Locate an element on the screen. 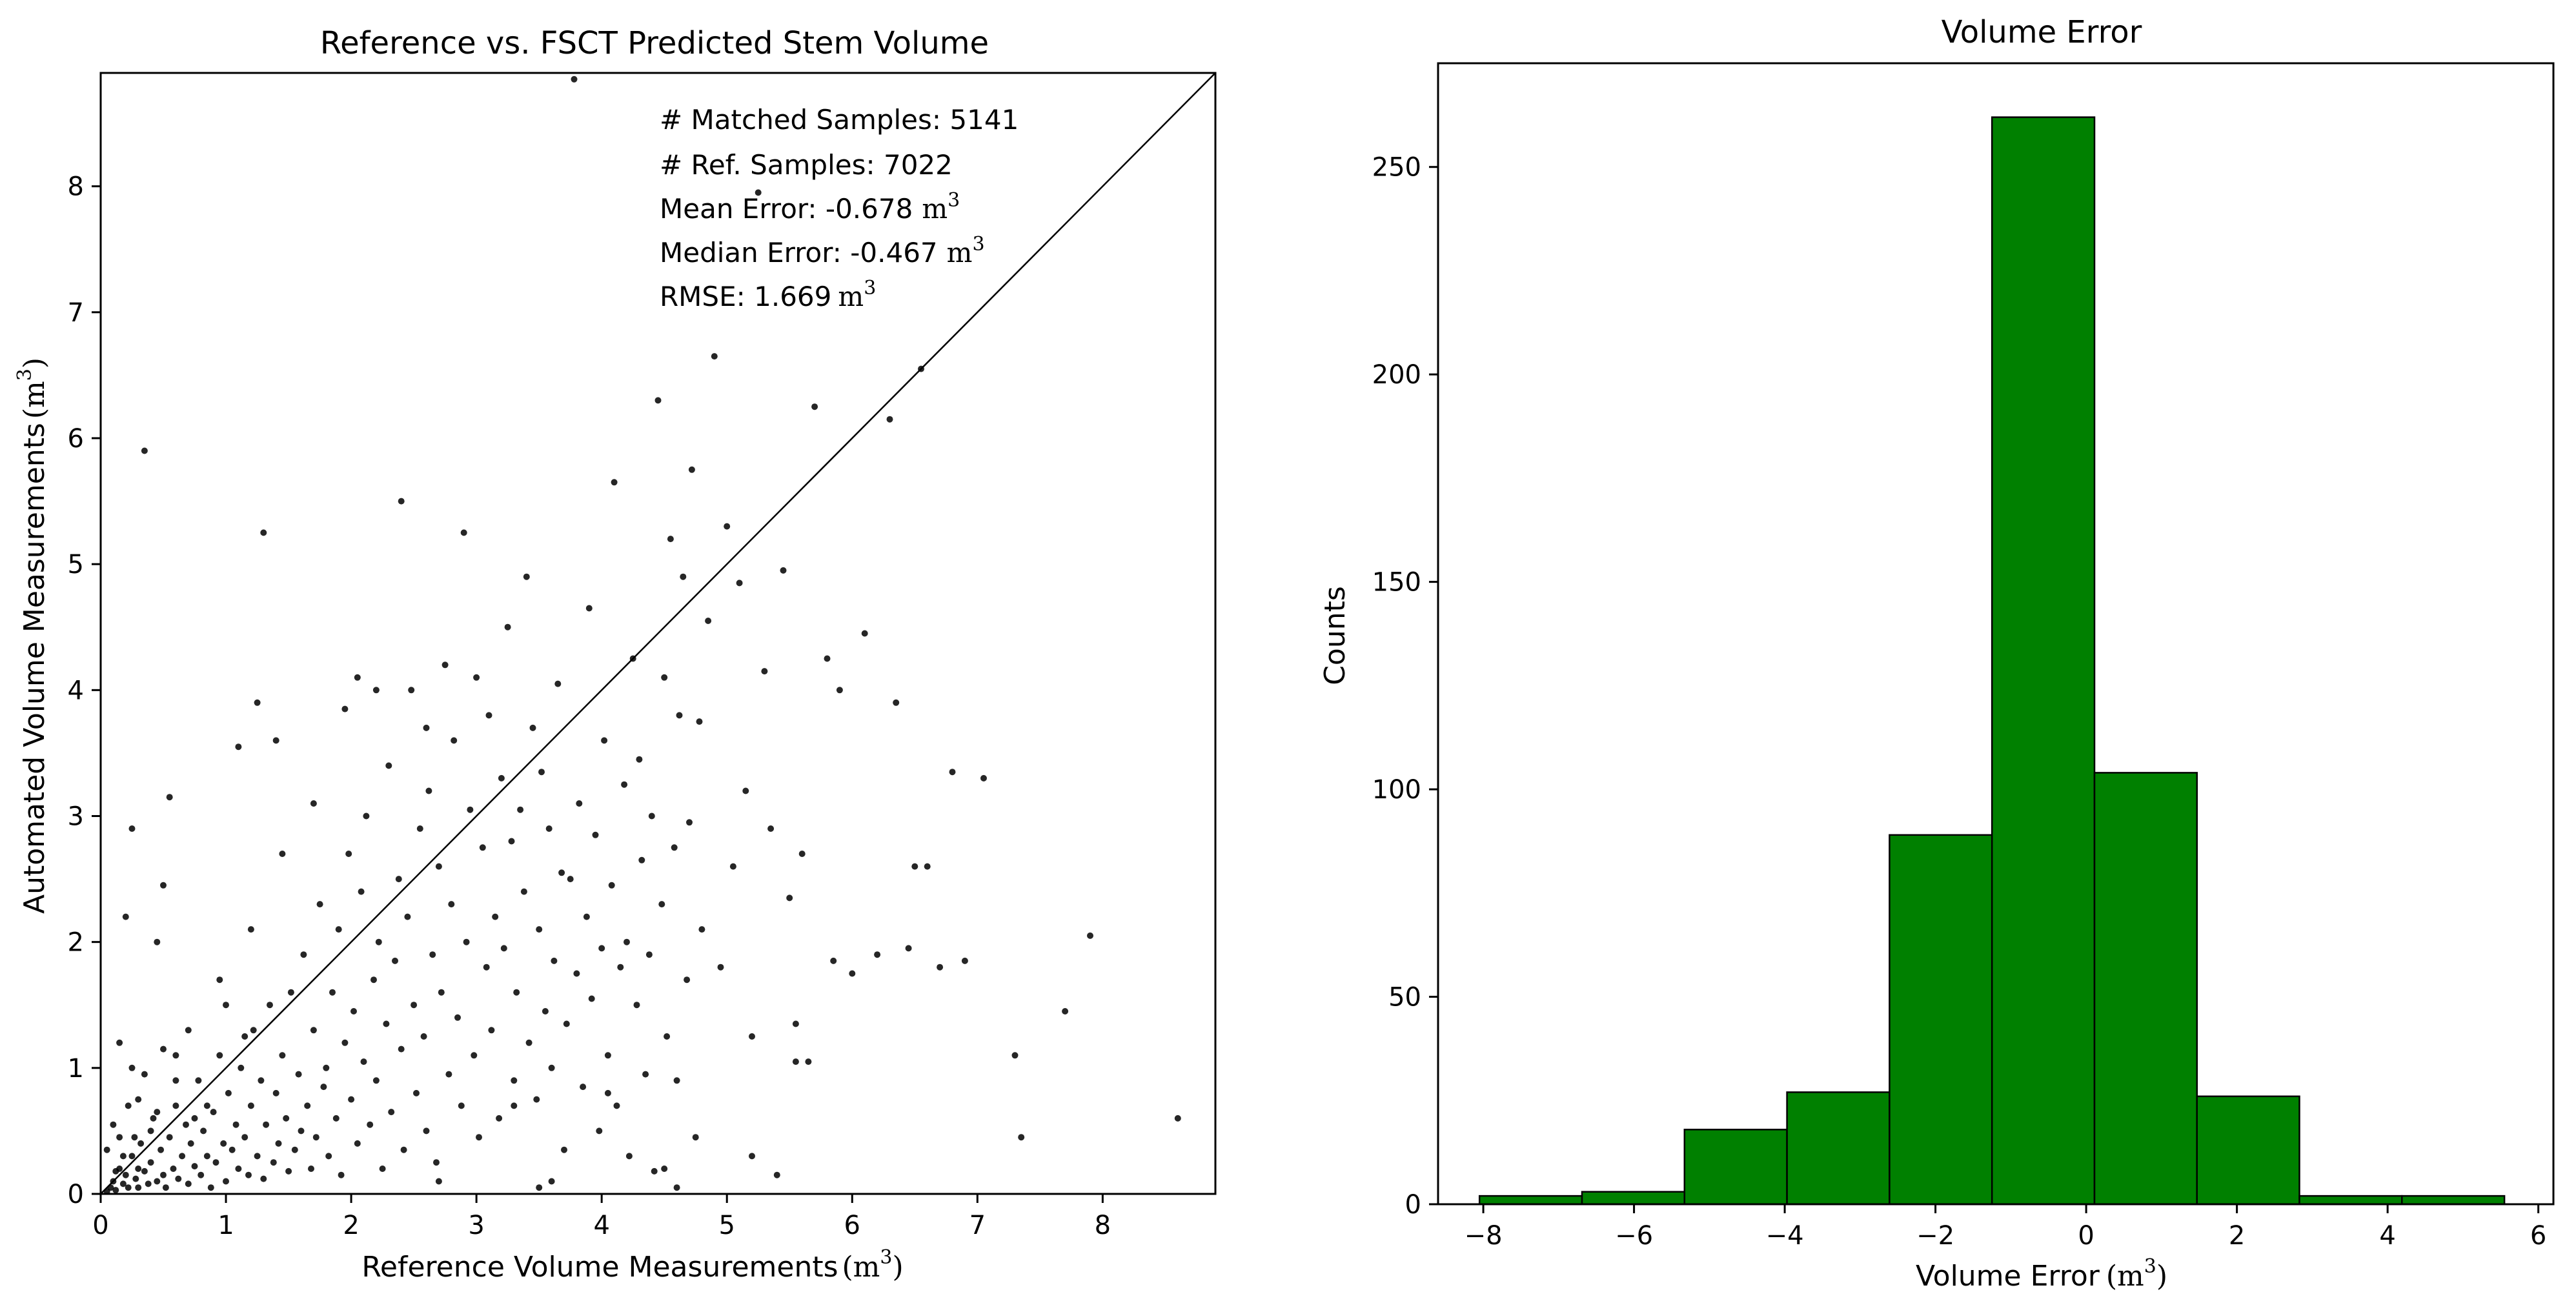 This screenshot has width=2576, height=1312. scatter-y-ticks: 0 1 2 3 4 5 6 7 8 is located at coordinates (84, 690).